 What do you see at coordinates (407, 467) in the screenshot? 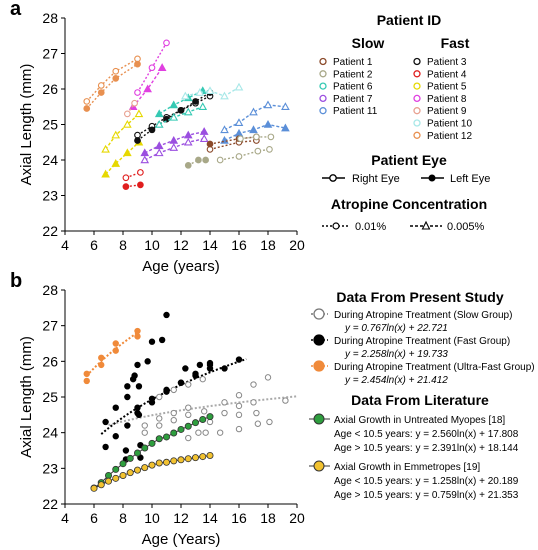
I see `legend-literature-label: Axial Growth in Emmetropes [19]` at bounding box center [407, 467].